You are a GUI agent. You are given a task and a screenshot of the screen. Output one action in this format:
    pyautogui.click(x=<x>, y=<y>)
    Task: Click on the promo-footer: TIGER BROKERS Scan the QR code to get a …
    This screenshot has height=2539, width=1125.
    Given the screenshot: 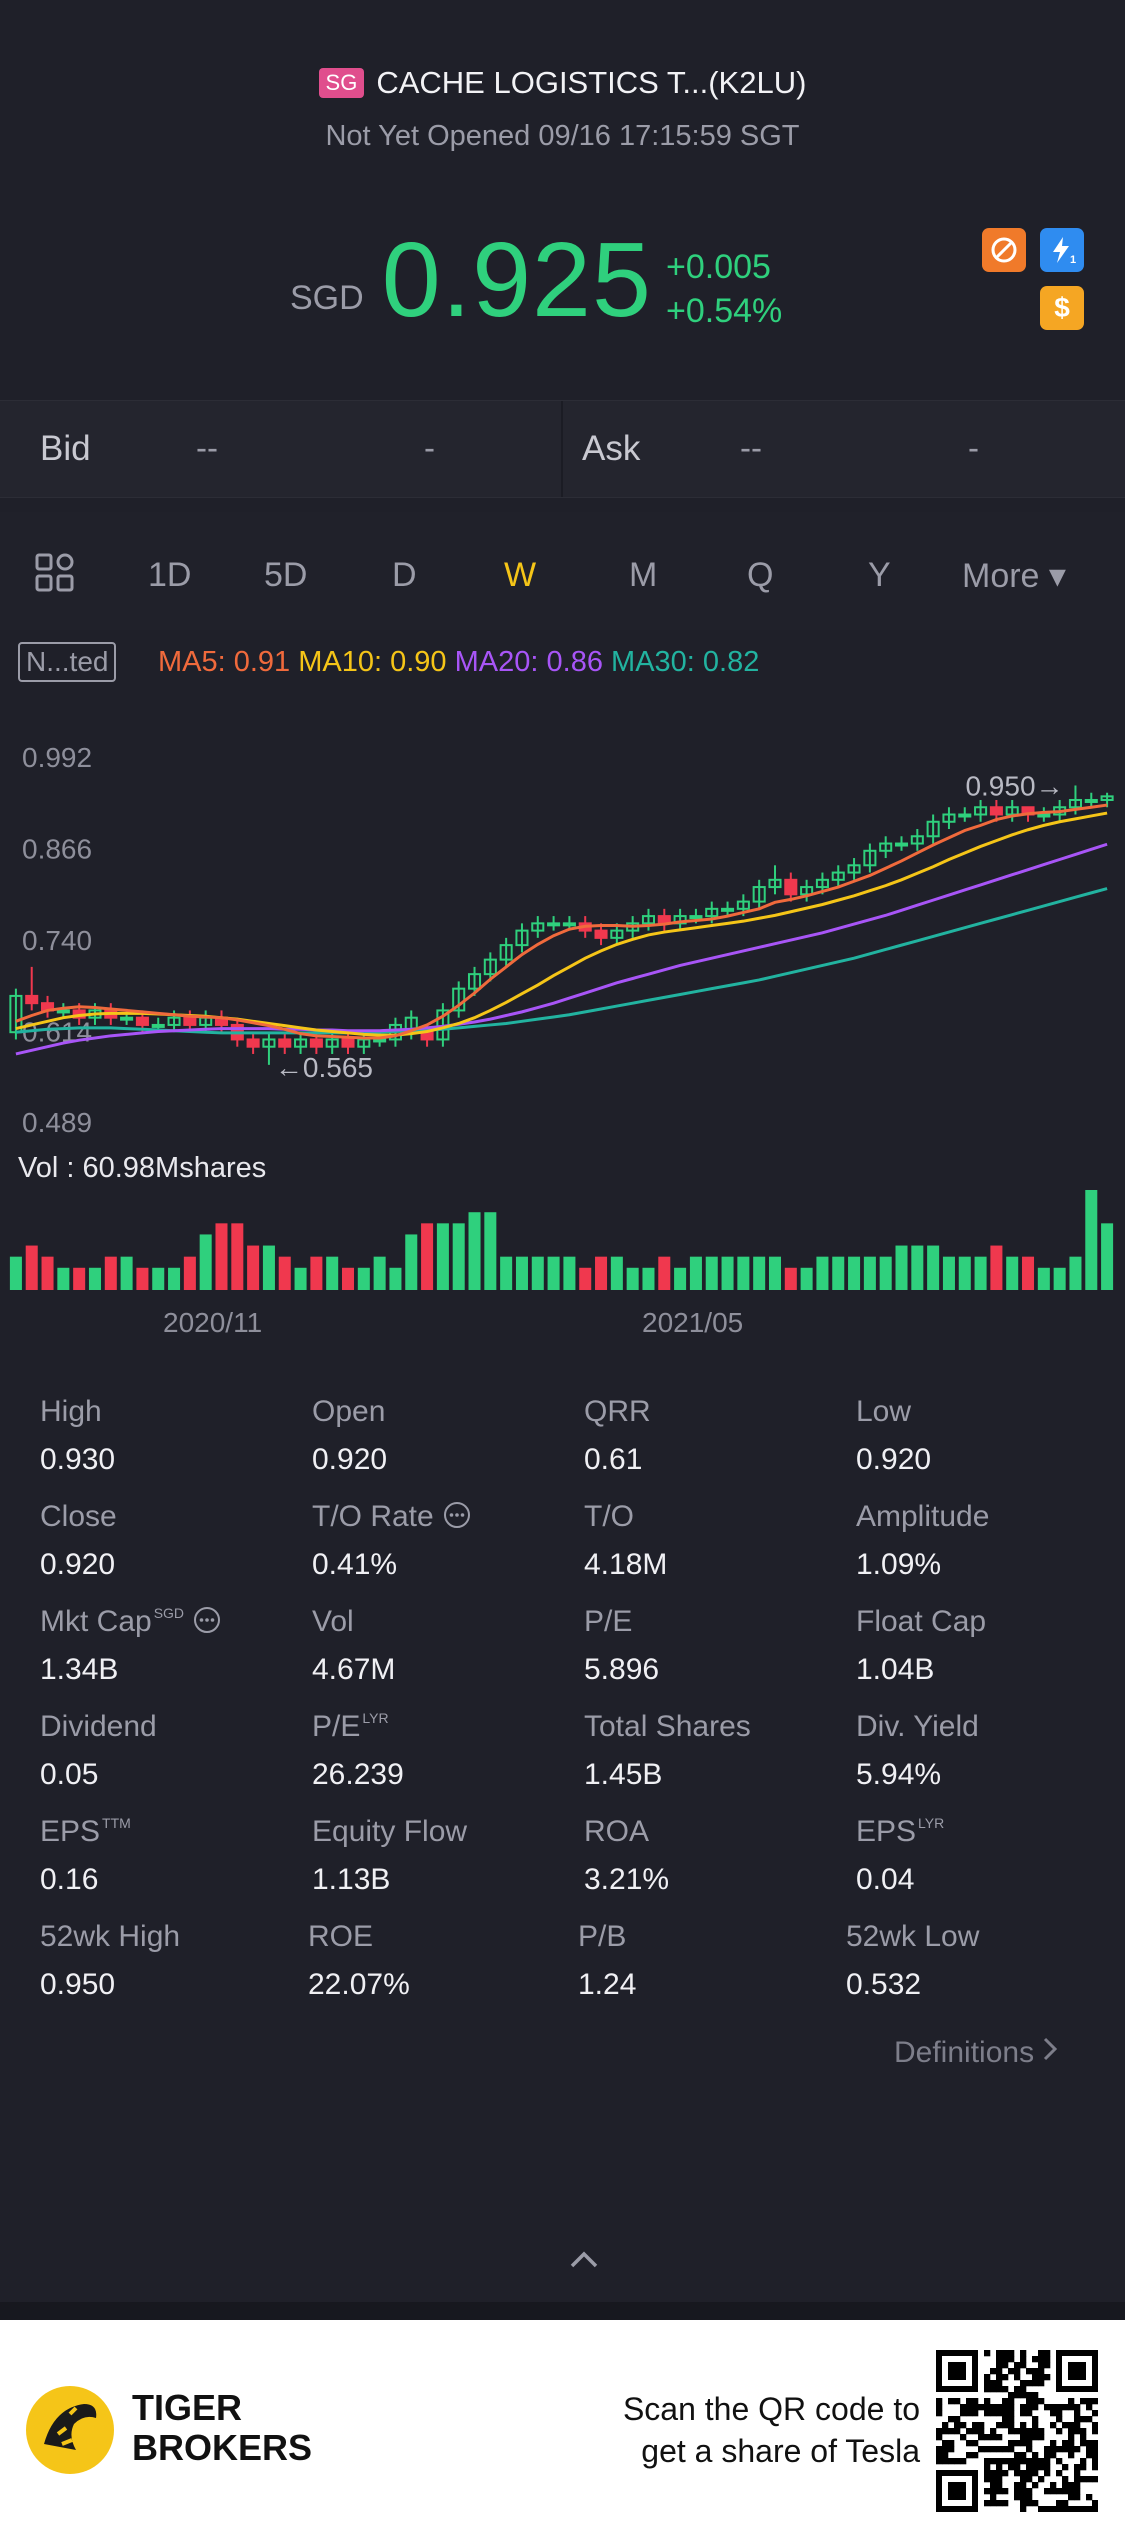 What is the action you would take?
    pyautogui.click(x=562, y=2429)
    